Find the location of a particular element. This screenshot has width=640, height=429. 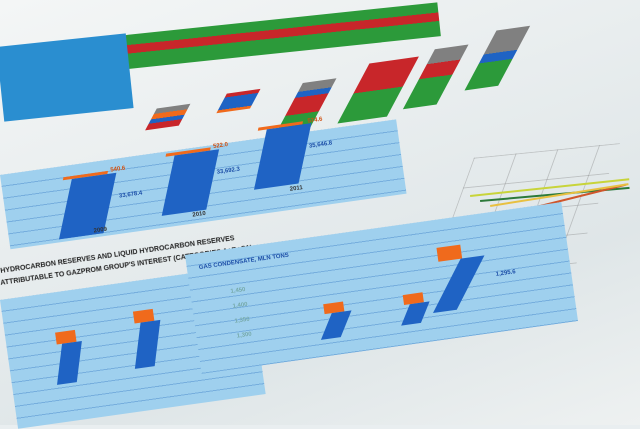

map-thumbnail is located at coordinates (67, 77).